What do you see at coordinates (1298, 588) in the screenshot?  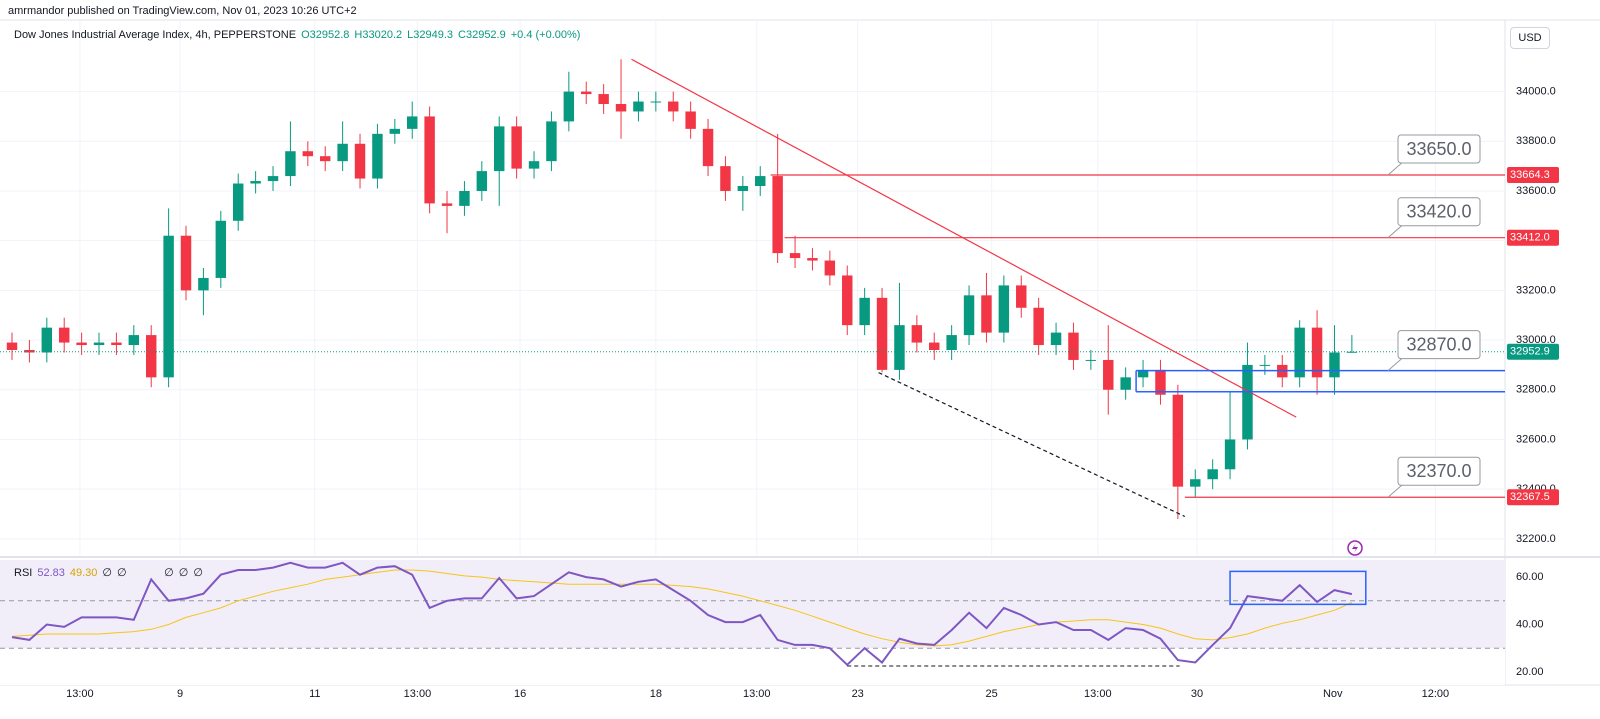 I see `rsi-box` at bounding box center [1298, 588].